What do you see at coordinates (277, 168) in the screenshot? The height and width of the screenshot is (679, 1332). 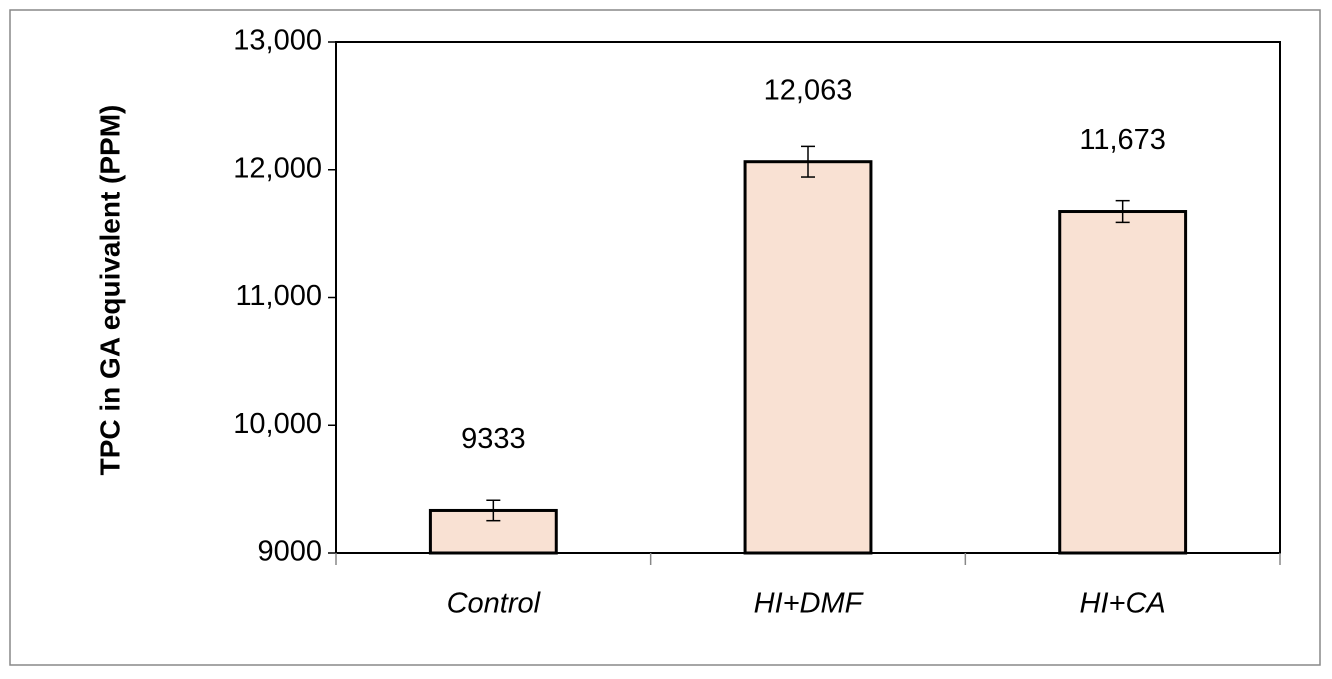 I see `y-tick-label: 12,000` at bounding box center [277, 168].